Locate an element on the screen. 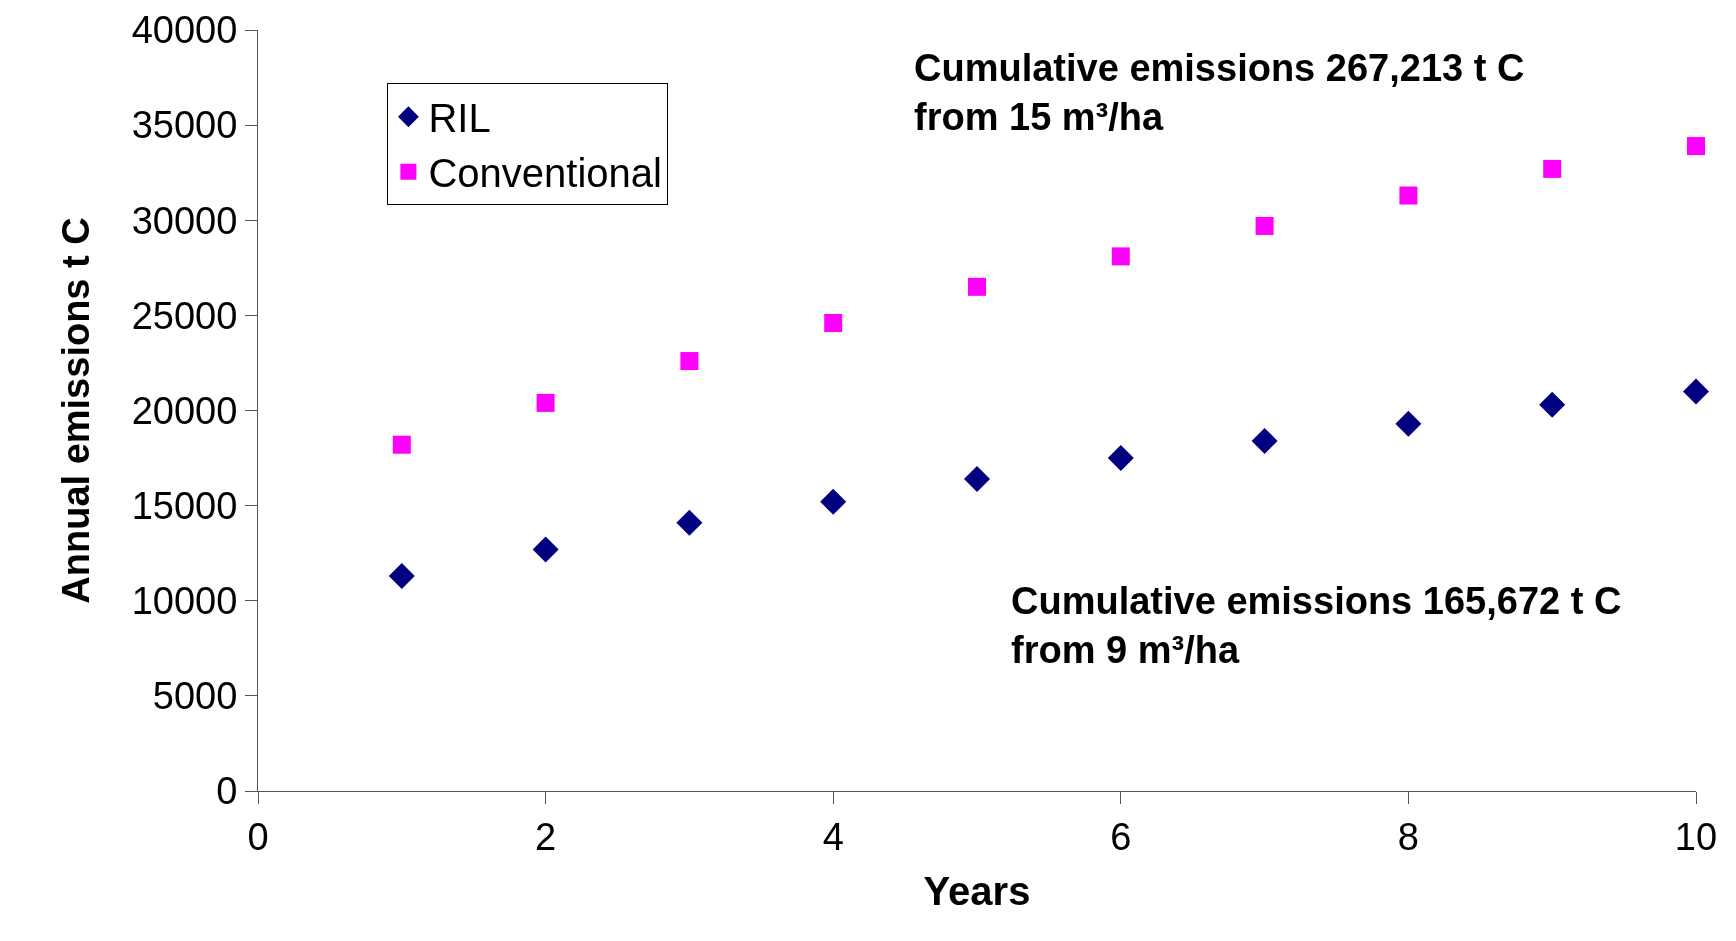 This screenshot has height=941, width=1736. x-tick-label: 0 is located at coordinates (258, 836).